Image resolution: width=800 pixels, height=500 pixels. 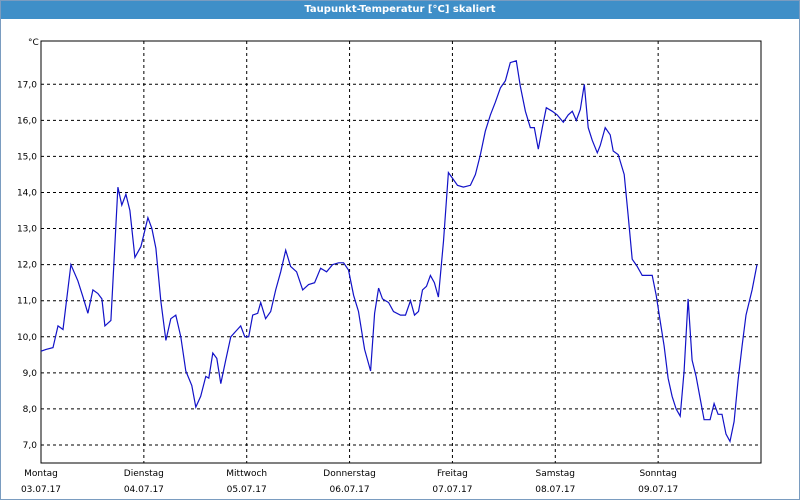 What do you see at coordinates (144, 490) in the screenshot?
I see `x-tick-date: 04.07.17` at bounding box center [144, 490].